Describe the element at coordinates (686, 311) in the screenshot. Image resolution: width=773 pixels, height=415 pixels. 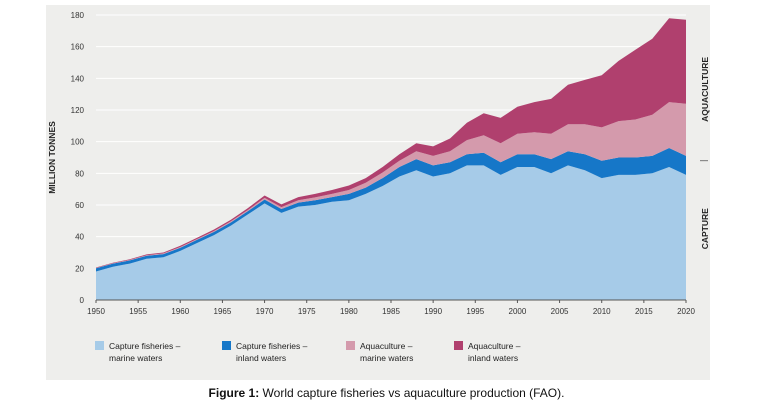
I see `x-tick-label-2020: 2020` at that location.